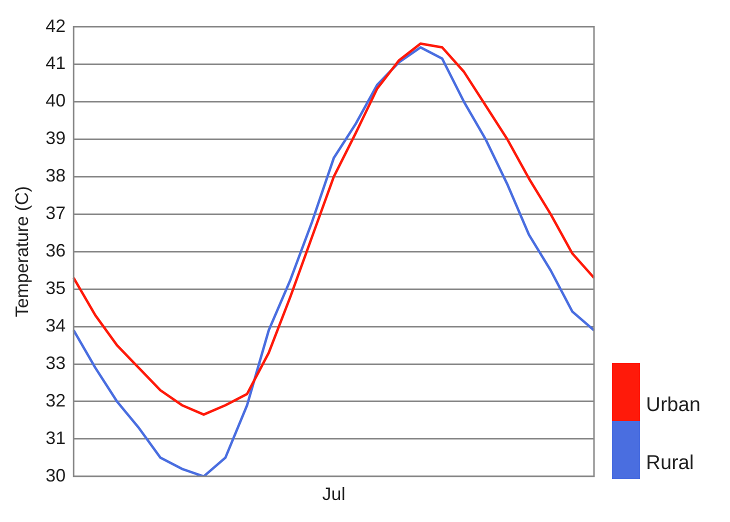  Describe the element at coordinates (673, 405) in the screenshot. I see `text: Urban` at that location.